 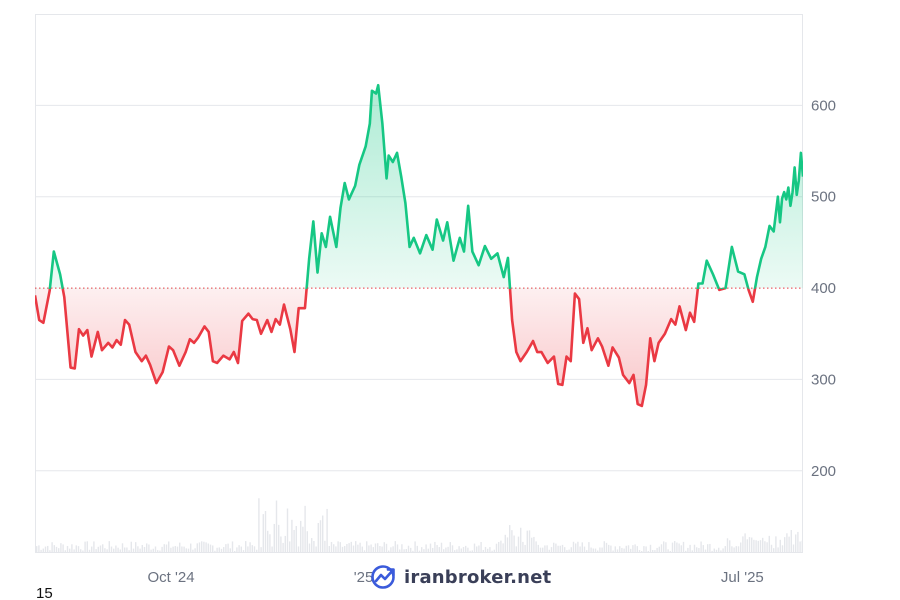 What do you see at coordinates (823, 288) in the screenshot?
I see `y-tick-label: 400` at bounding box center [823, 288].